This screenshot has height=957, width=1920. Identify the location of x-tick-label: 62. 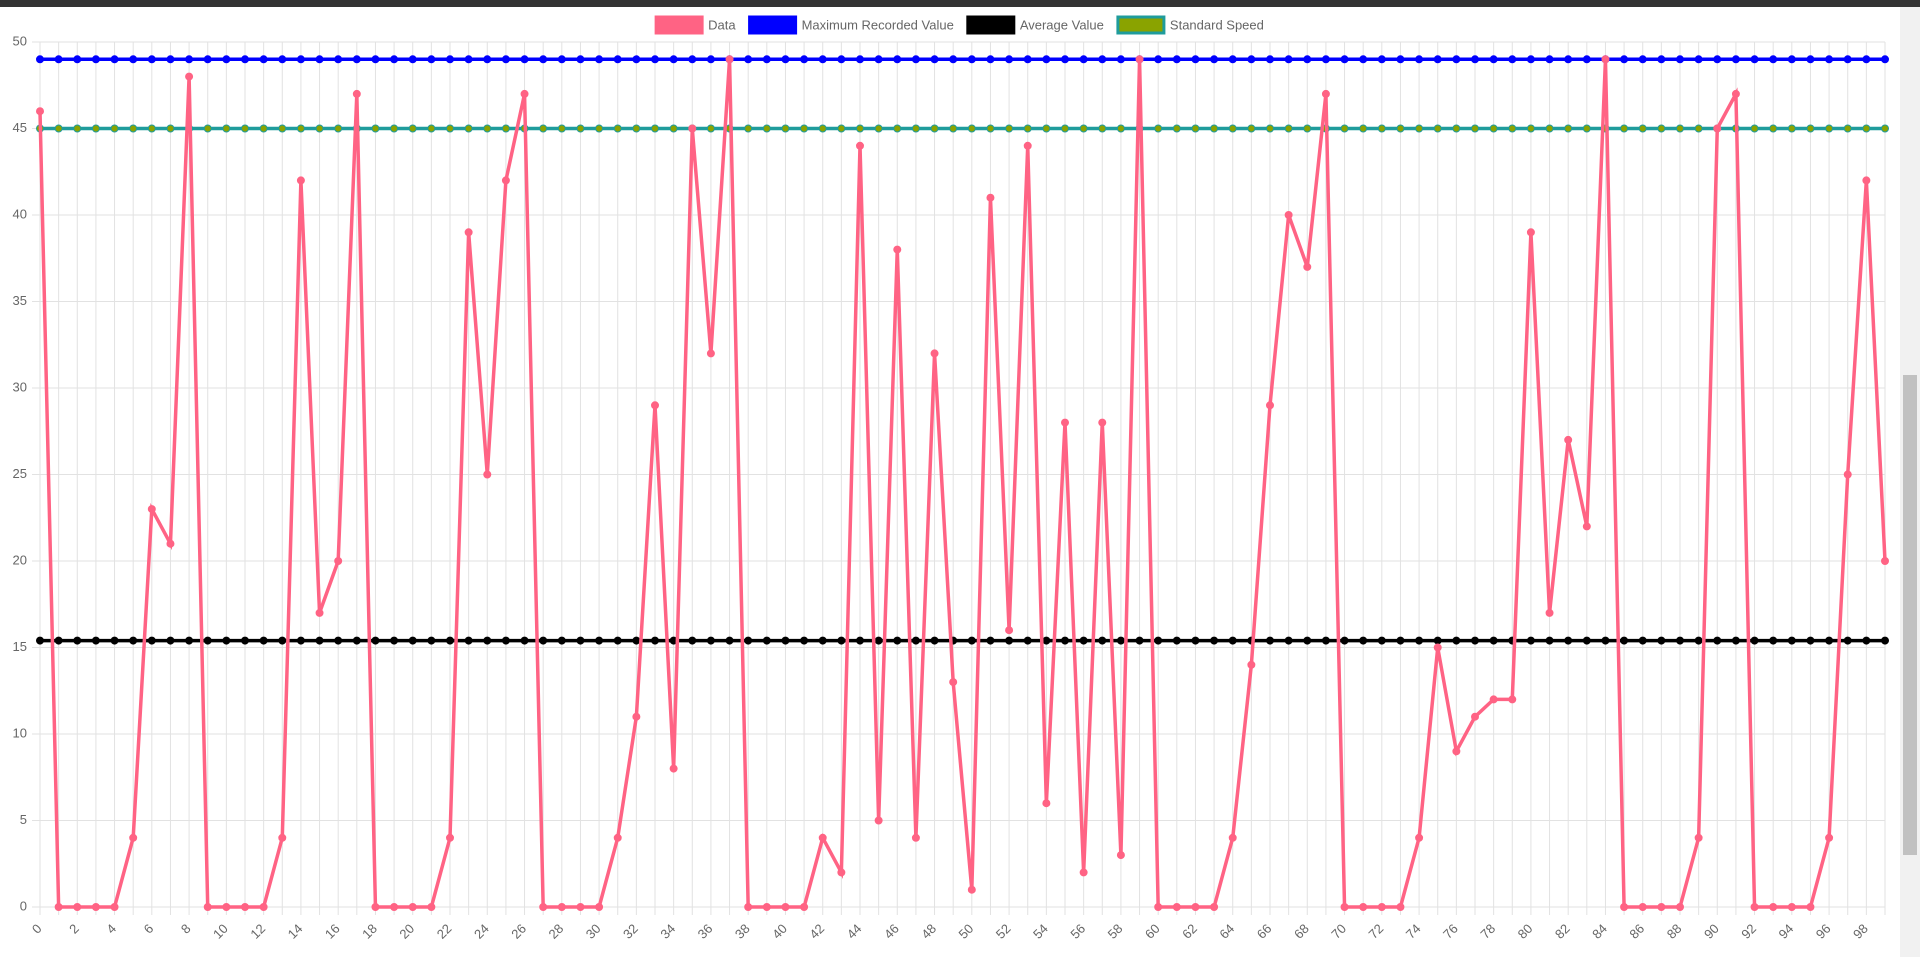
(1189, 931).